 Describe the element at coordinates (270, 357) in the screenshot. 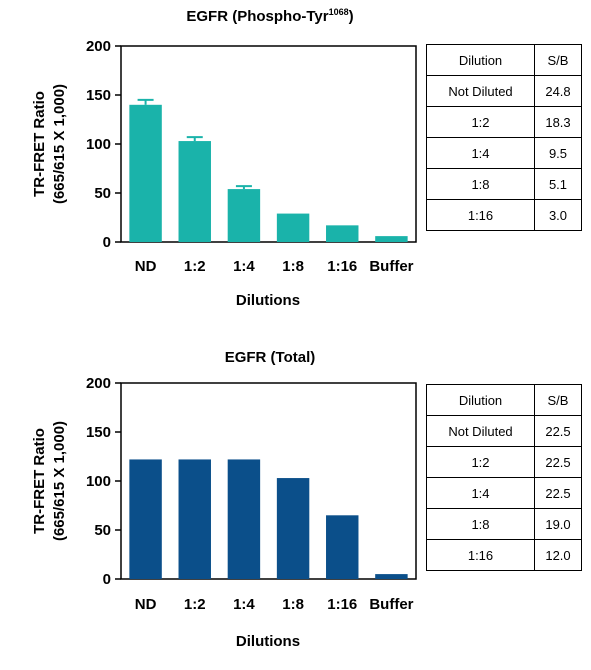

I see `chart-title: EGFR (Total)` at that location.